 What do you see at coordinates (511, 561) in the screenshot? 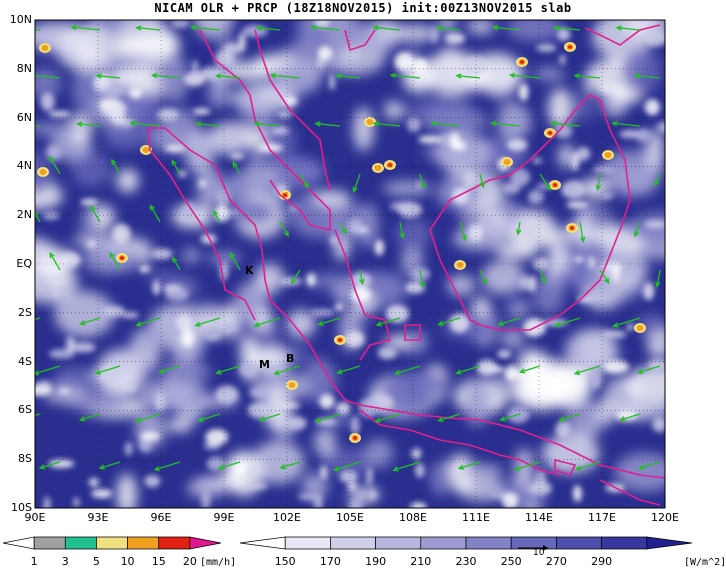
I see `olr-colorbar-label: 250` at bounding box center [511, 561].